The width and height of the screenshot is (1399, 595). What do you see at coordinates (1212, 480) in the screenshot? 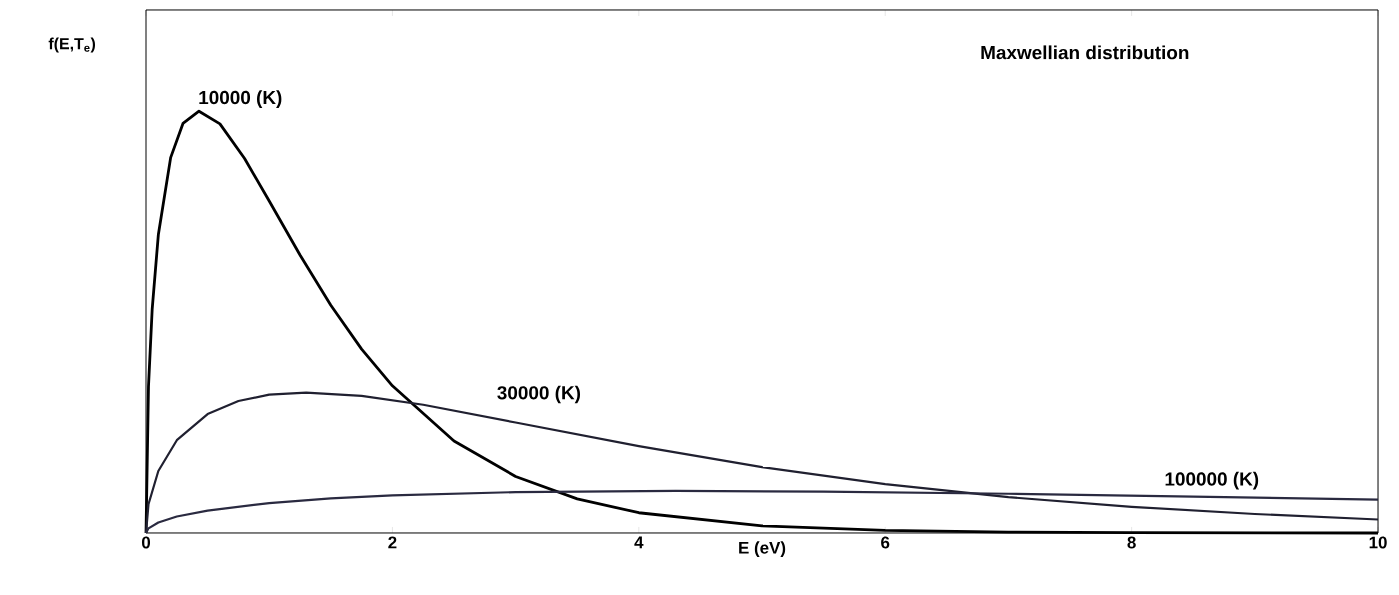
I see `series-label: 100000 (K)` at bounding box center [1212, 480].